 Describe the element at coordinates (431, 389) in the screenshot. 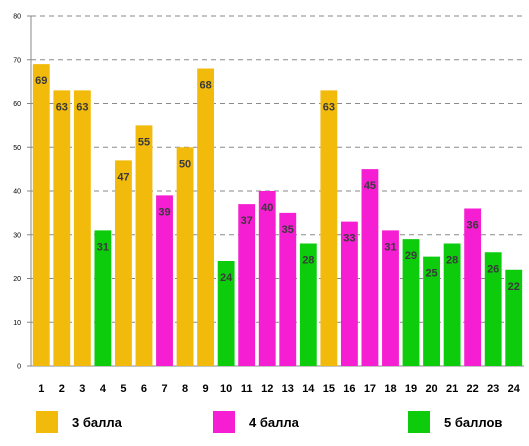

I see `x-tick-label: 20` at that location.